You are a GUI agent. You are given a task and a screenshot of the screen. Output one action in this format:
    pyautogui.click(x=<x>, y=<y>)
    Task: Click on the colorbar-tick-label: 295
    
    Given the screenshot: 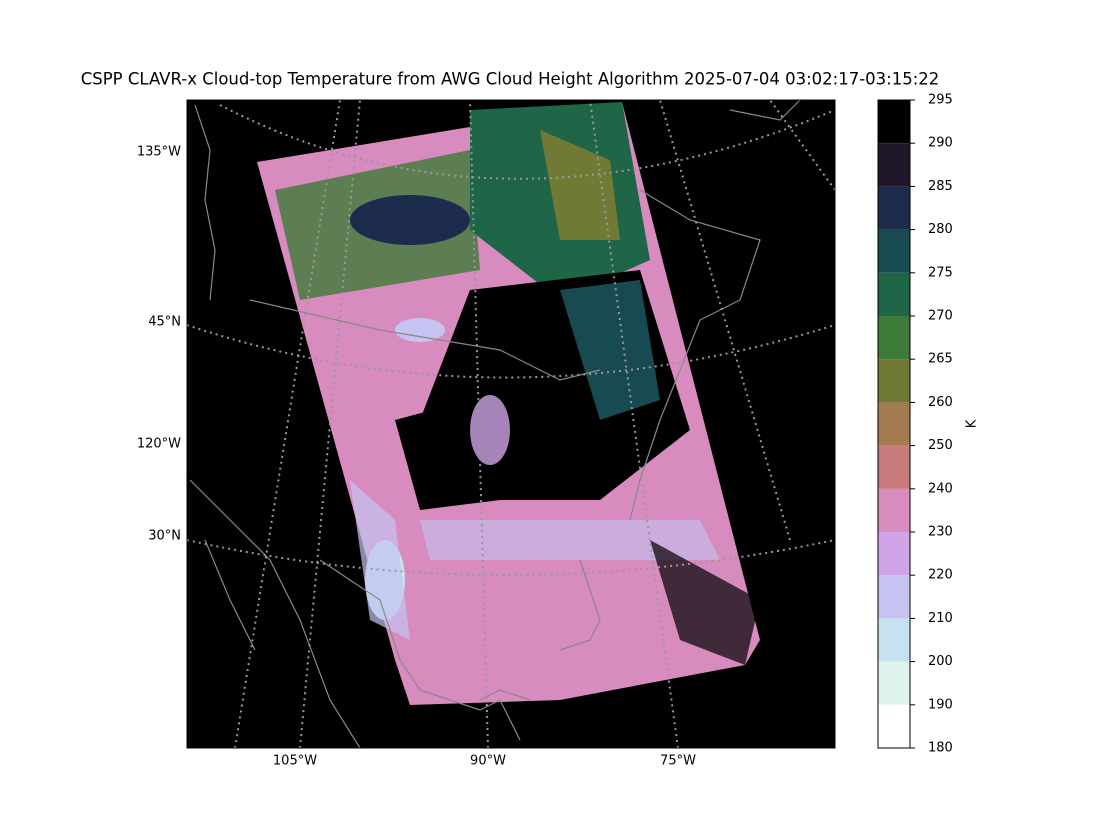 What is the action you would take?
    pyautogui.click(x=940, y=100)
    